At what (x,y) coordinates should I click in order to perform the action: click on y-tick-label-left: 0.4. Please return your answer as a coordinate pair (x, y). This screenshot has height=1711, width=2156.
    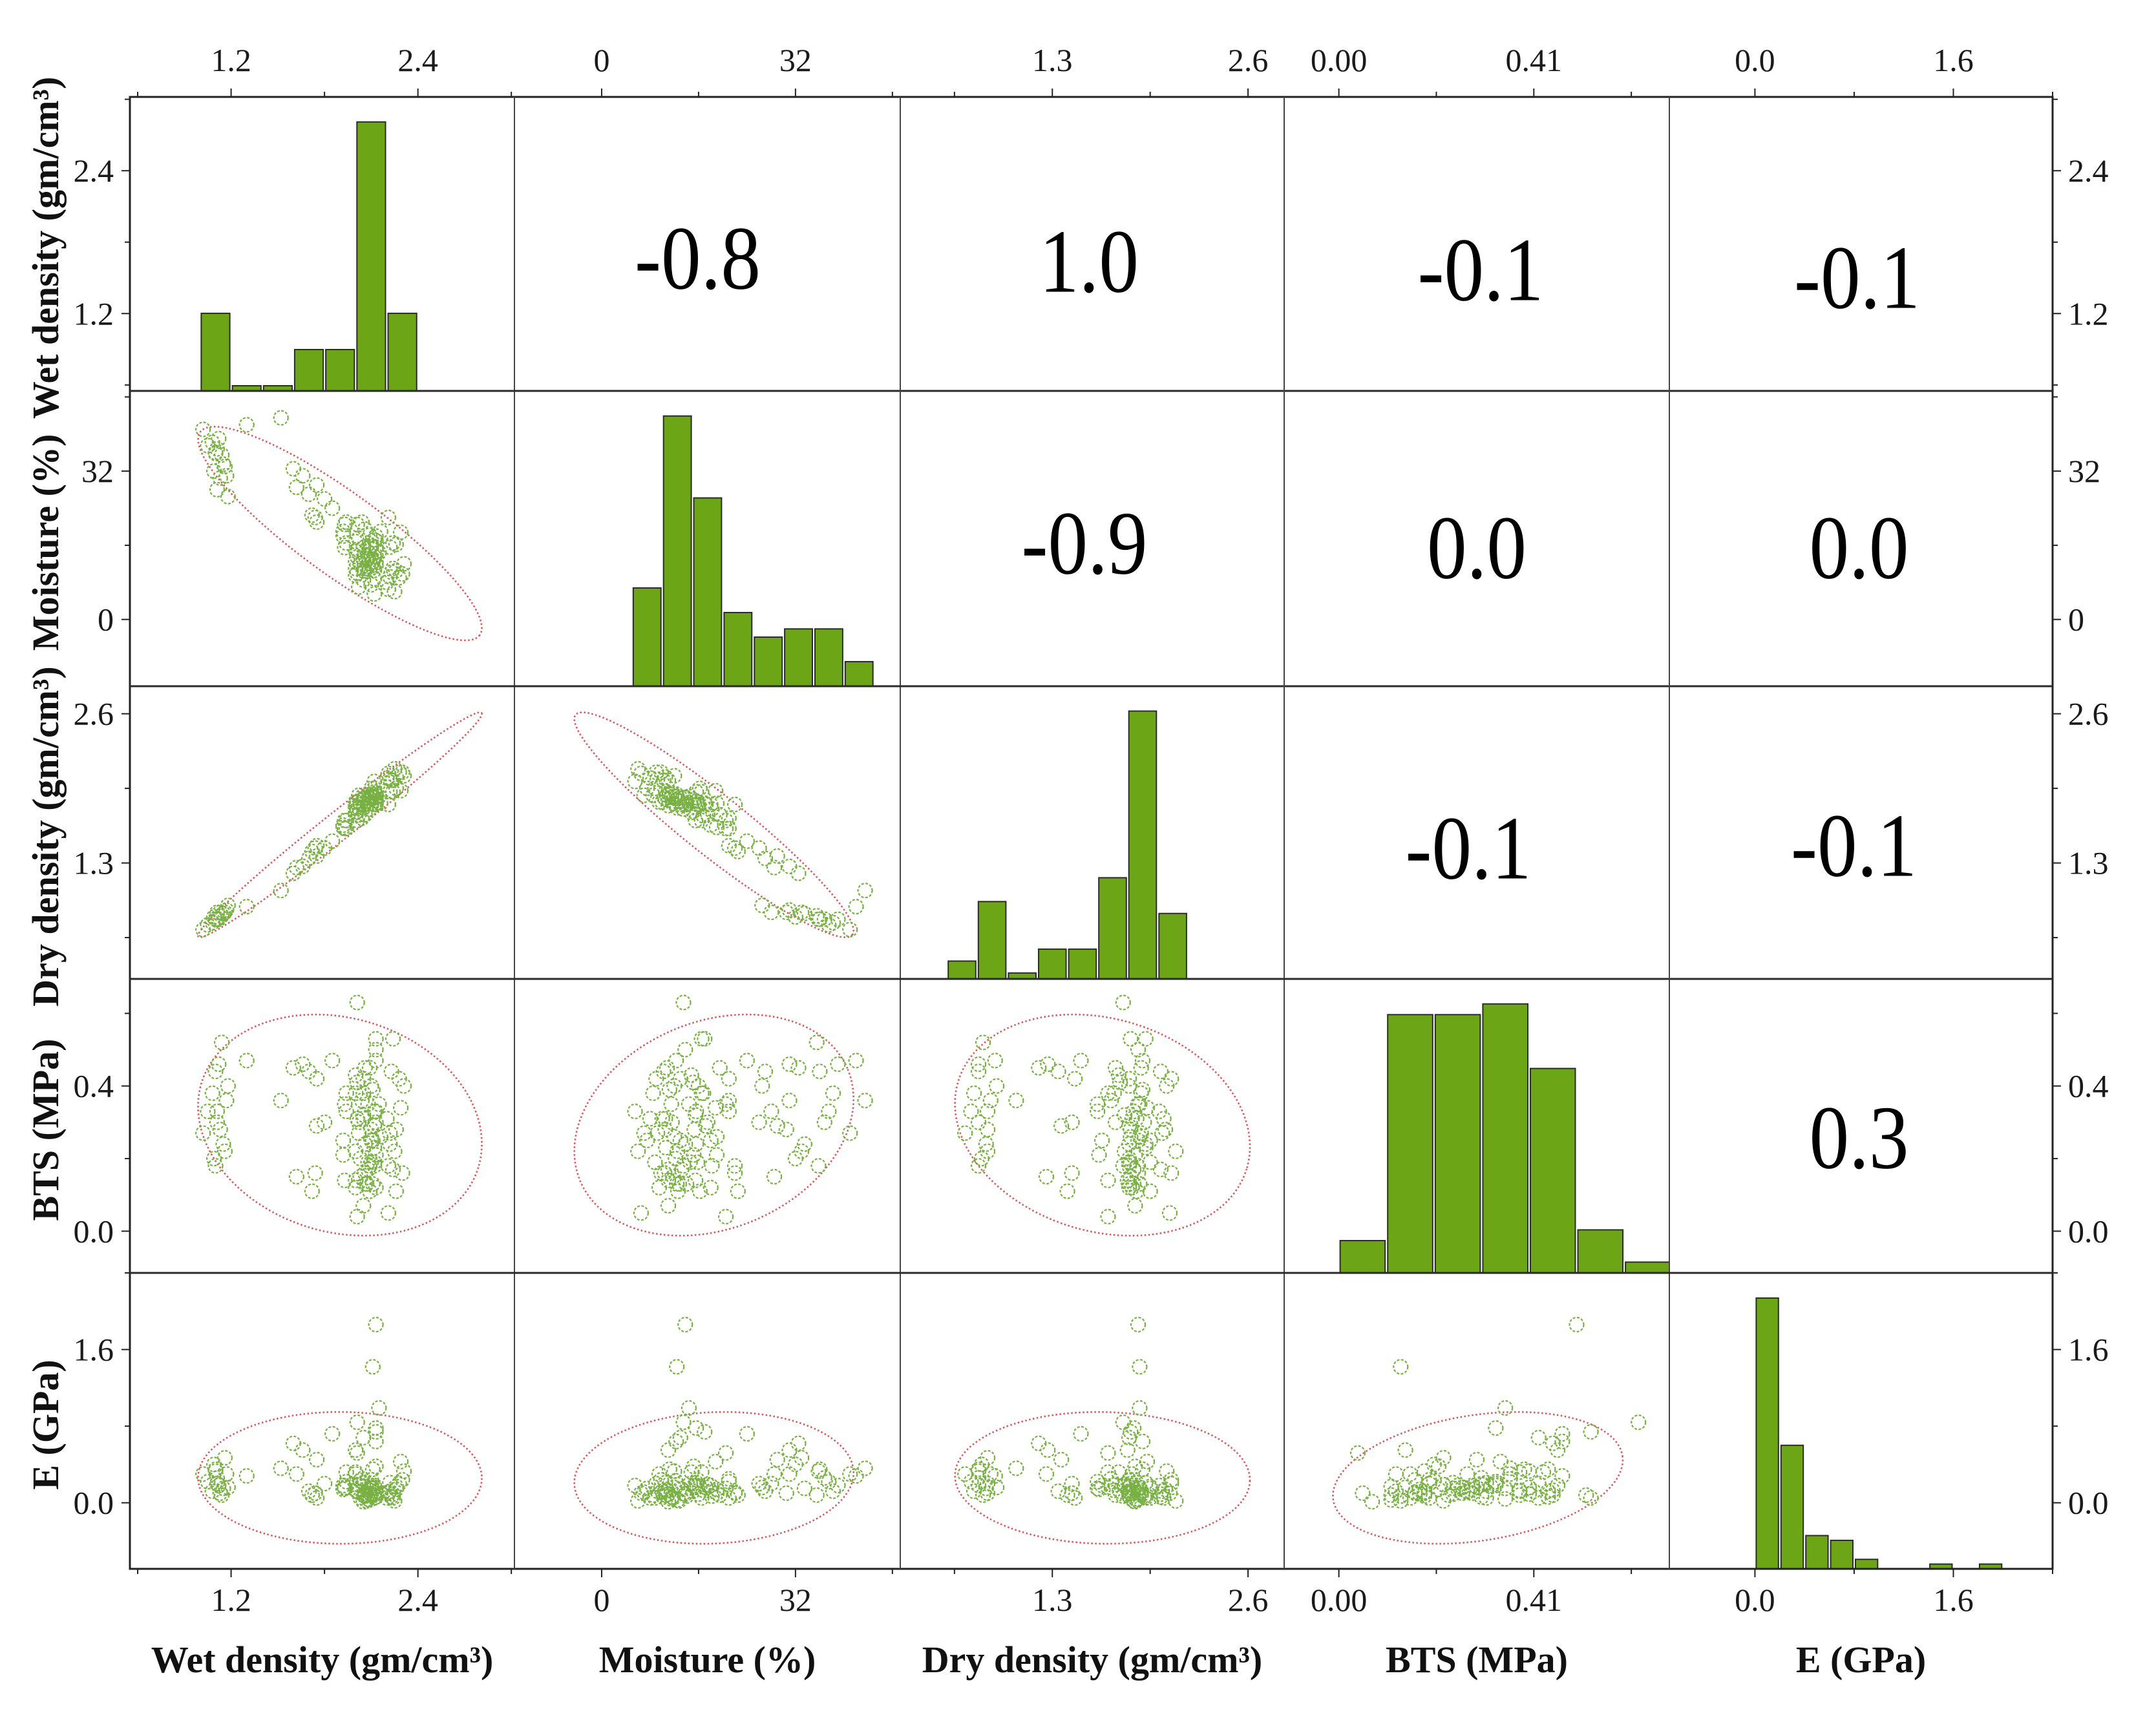
    Looking at the image, I should click on (94, 1086).